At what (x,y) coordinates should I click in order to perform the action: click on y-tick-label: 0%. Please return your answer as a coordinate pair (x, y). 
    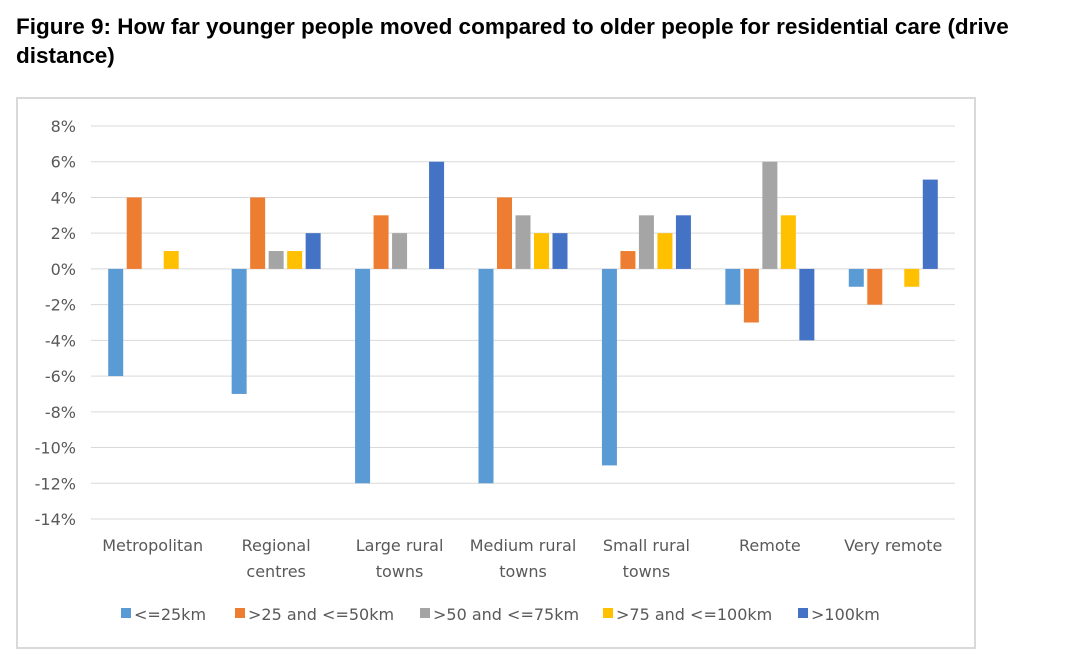
    Looking at the image, I should click on (63, 269).